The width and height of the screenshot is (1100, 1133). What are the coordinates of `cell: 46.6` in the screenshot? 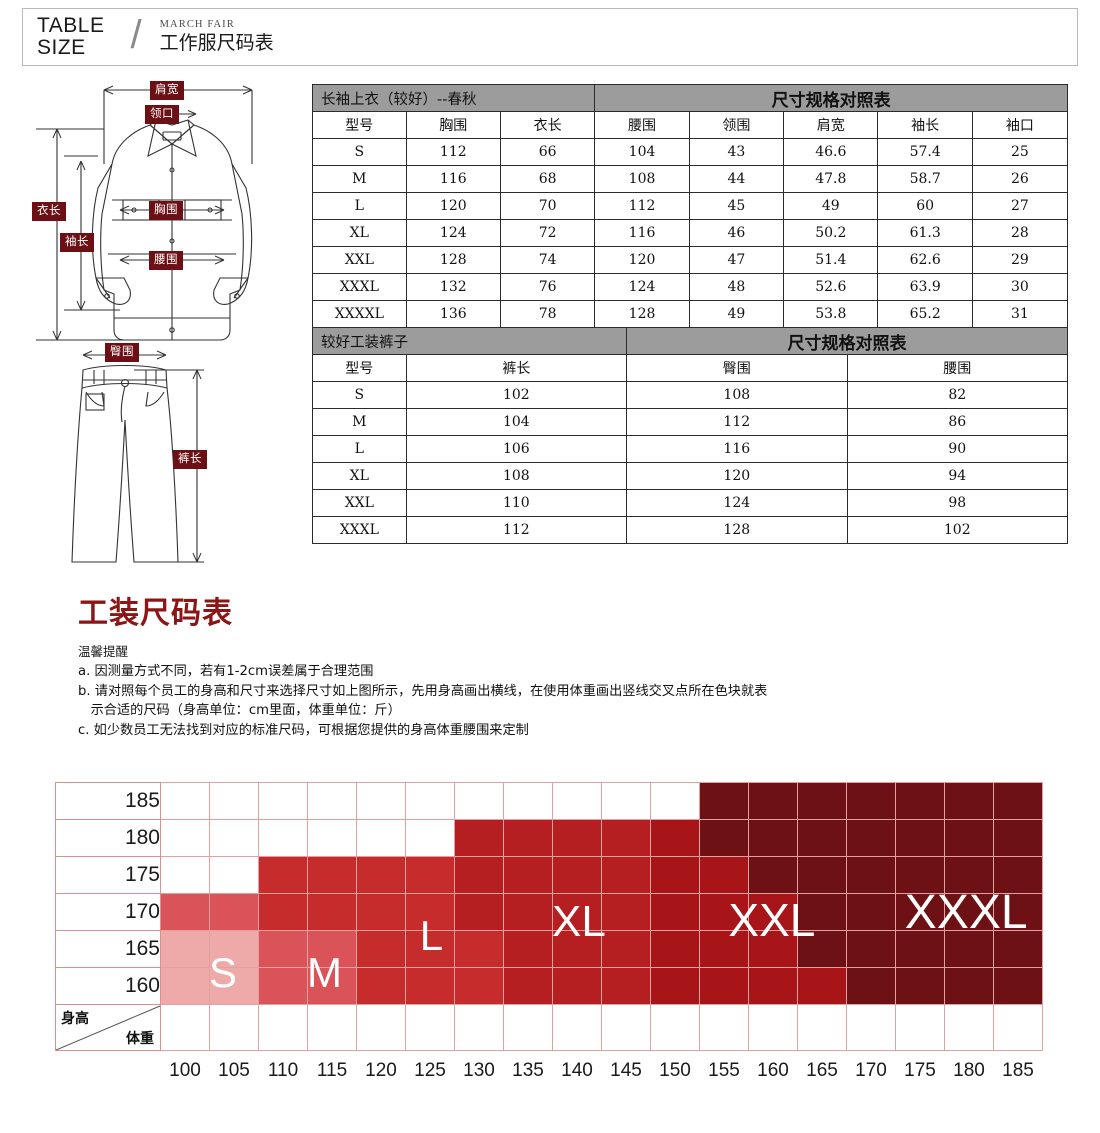 It's located at (831, 152).